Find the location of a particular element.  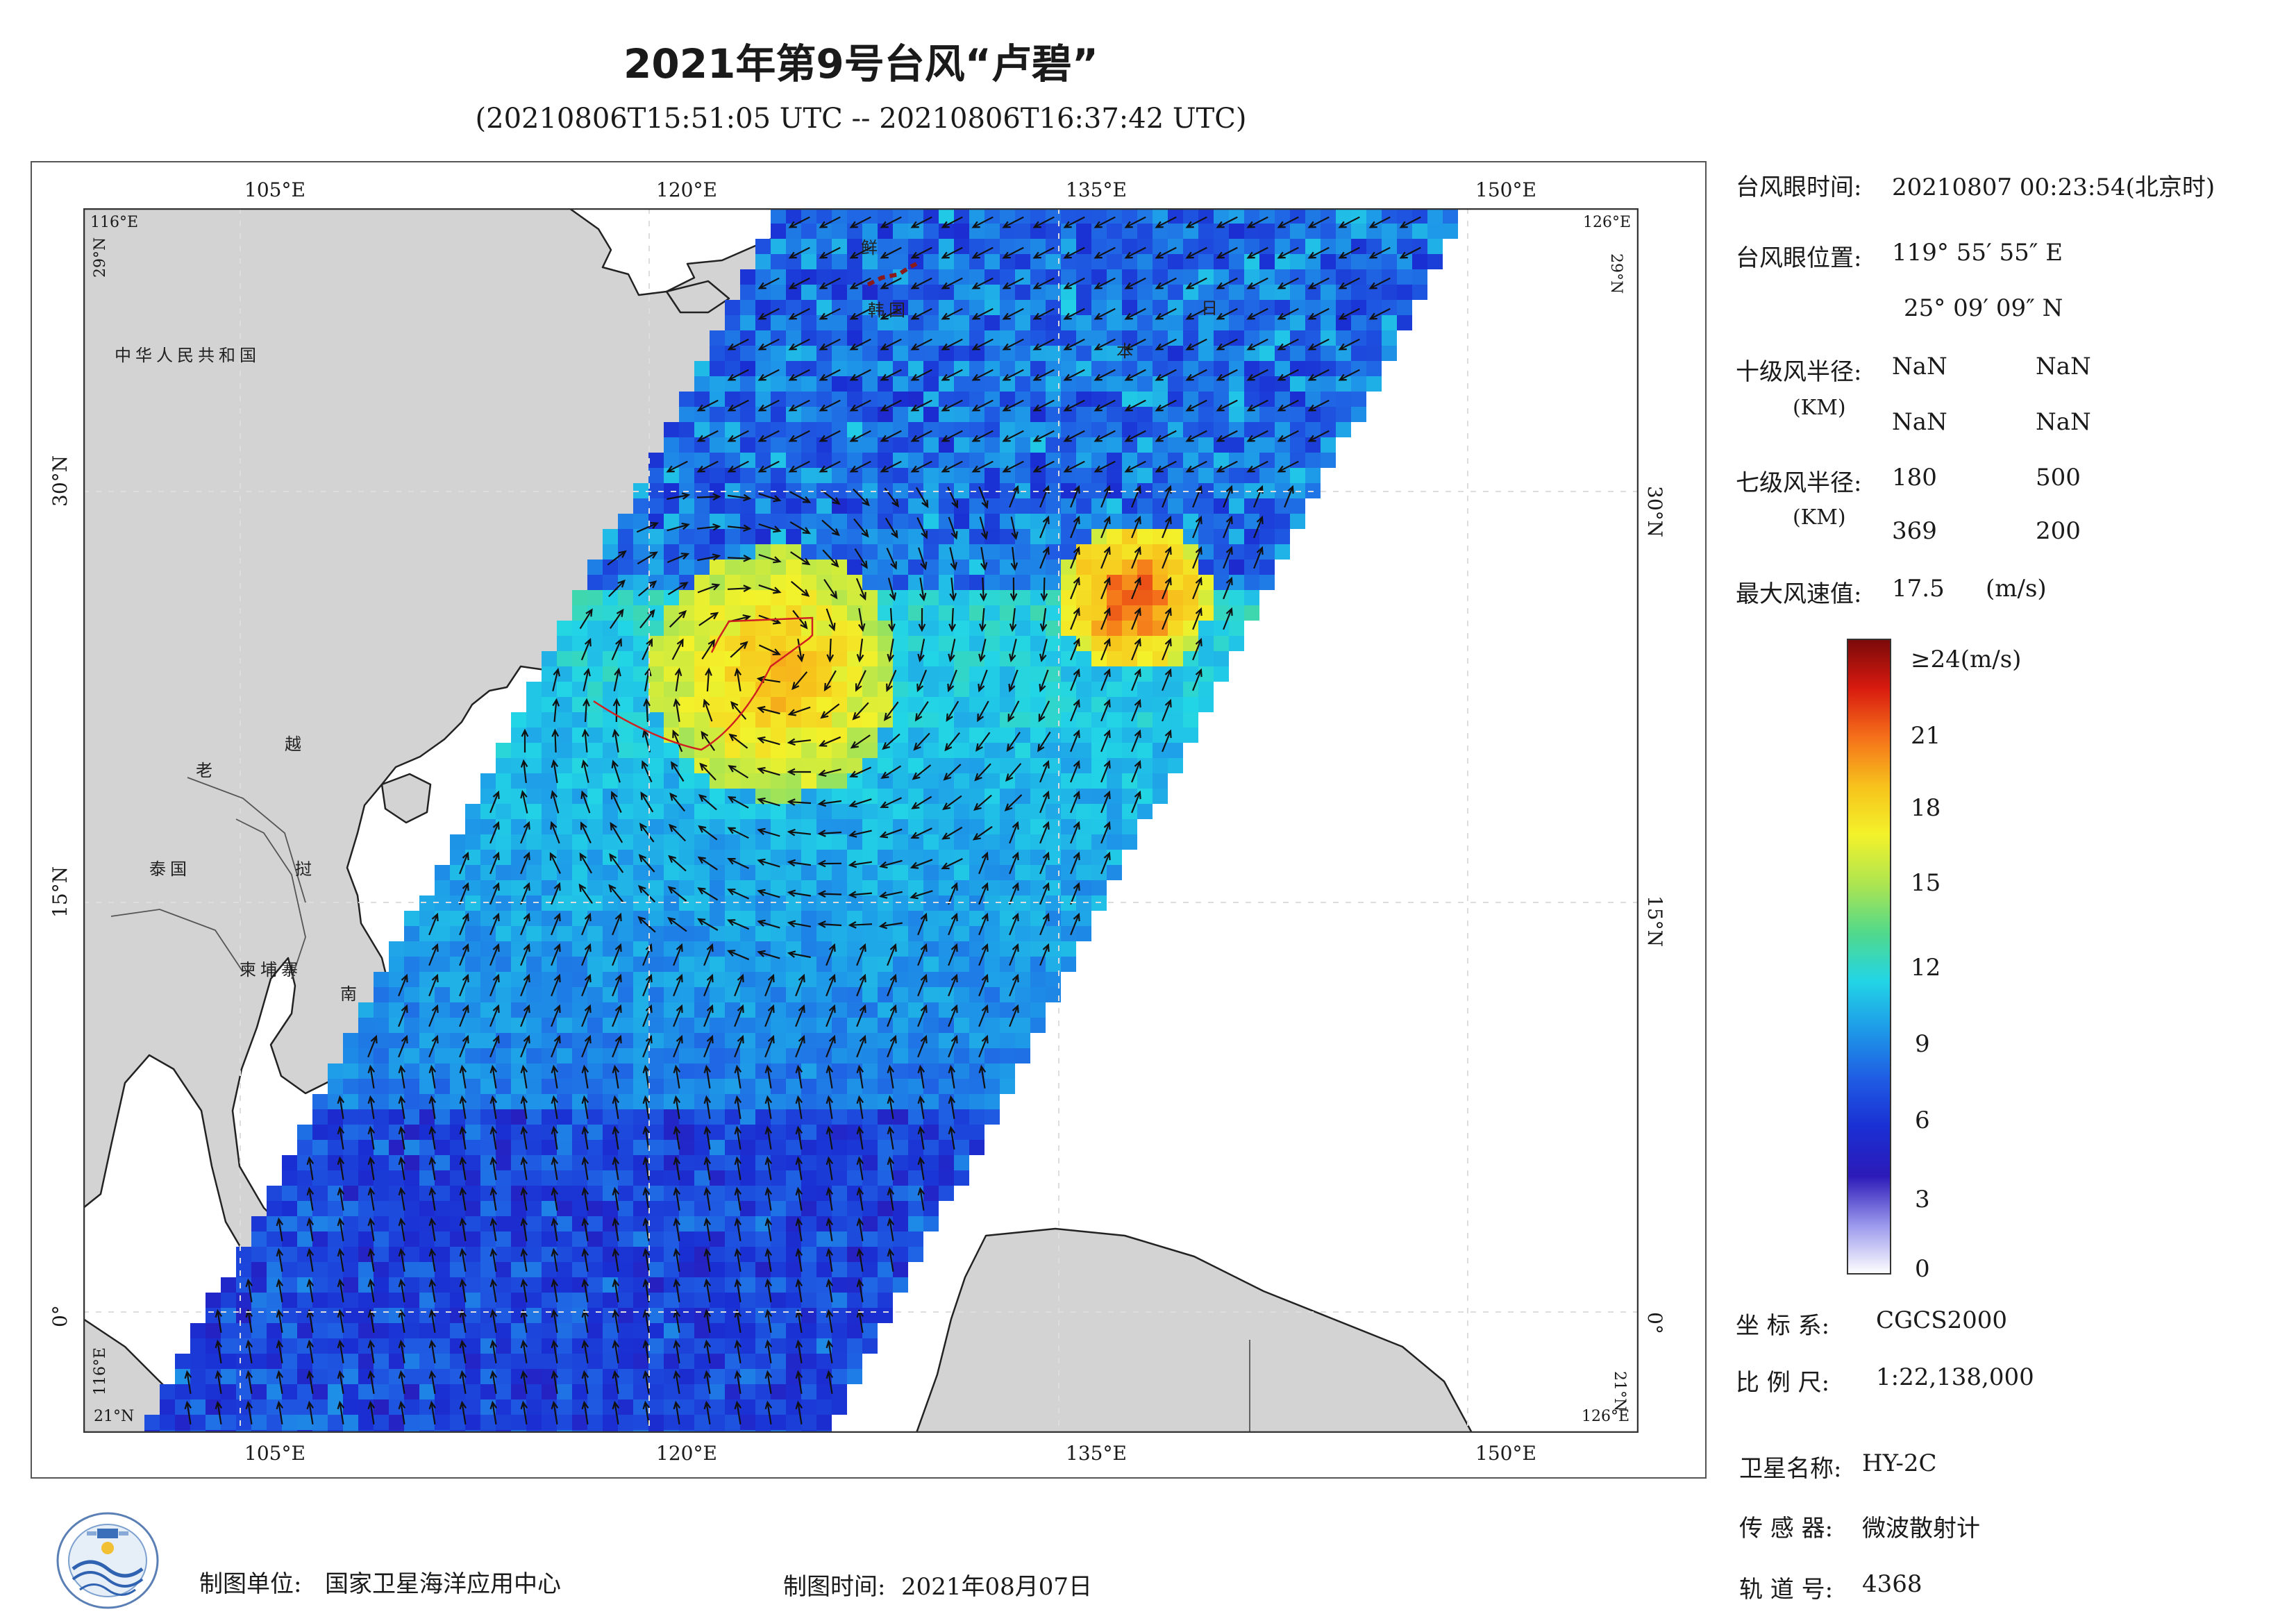

corner-label-tr-lon: 126°E is located at coordinates (1607, 222).